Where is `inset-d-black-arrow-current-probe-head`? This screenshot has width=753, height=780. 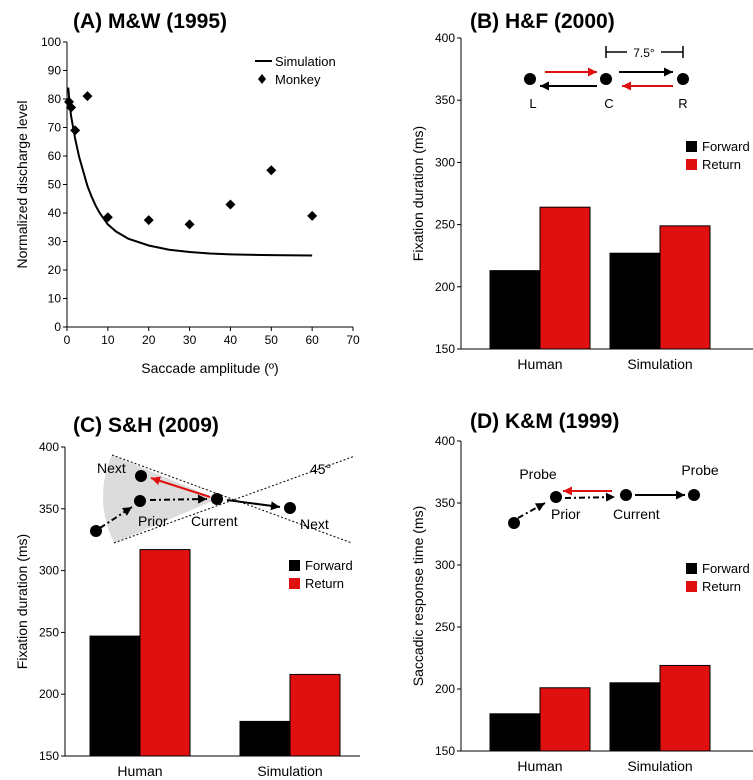 inset-d-black-arrow-current-probe-head is located at coordinates (680, 495).